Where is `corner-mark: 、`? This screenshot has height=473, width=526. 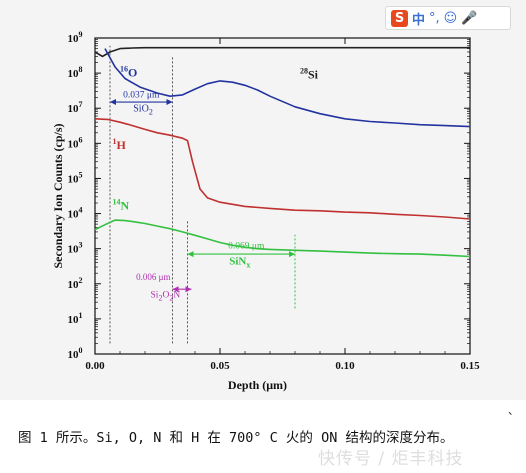
corner-mark: 、 is located at coordinates (513, 410).